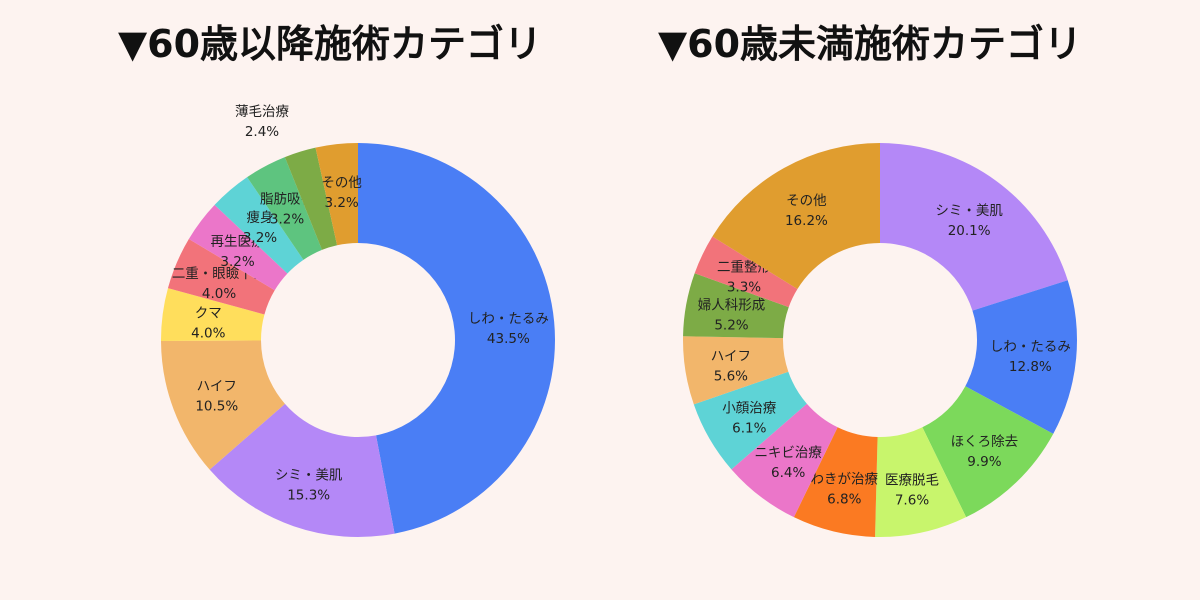 Image resolution: width=1200 pixels, height=600 pixels. What do you see at coordinates (870, 44) in the screenshot?
I see `chart-title-under-60: ▼60歳未満施術カテゴリ` at bounding box center [870, 44].